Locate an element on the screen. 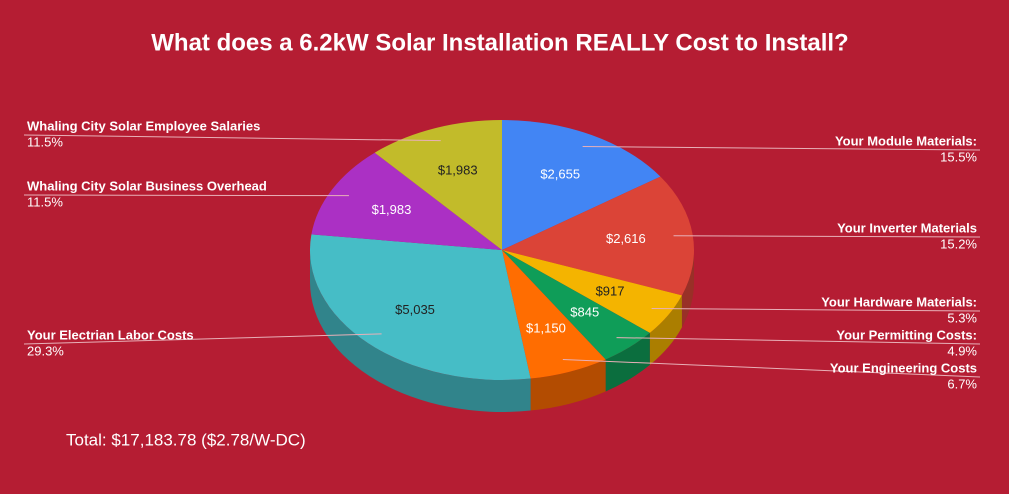 This screenshot has width=1009, height=494. slice-value-label: $2,655 is located at coordinates (560, 174).